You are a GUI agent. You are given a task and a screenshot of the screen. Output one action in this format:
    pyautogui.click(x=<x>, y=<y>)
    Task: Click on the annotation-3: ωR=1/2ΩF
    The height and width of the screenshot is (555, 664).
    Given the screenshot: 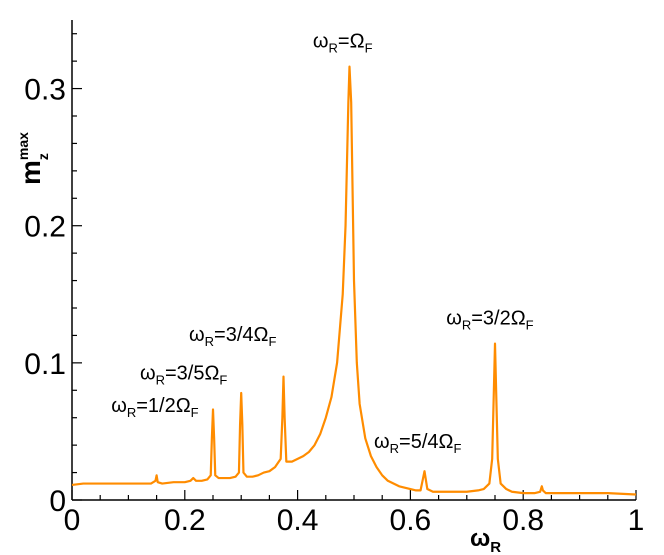 What is the action you would take?
    pyautogui.click(x=154, y=407)
    